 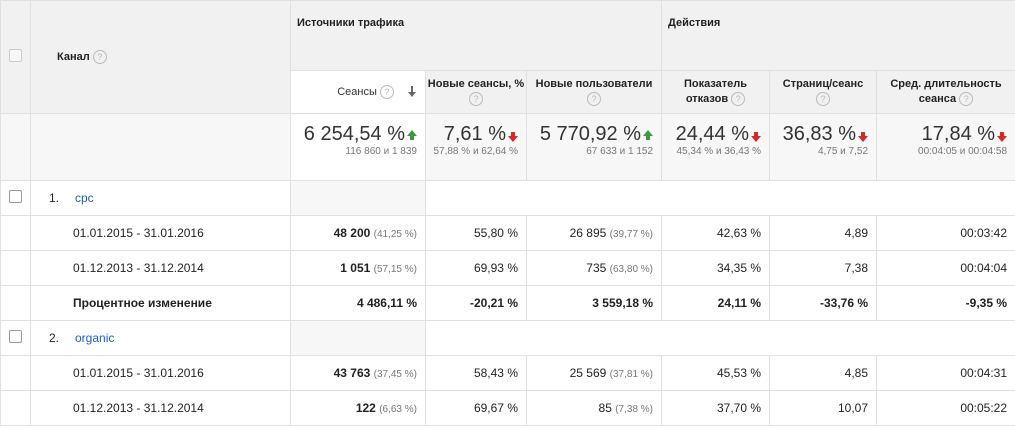 I want to click on sessions-header-label: Сеансы, so click(x=357, y=92).